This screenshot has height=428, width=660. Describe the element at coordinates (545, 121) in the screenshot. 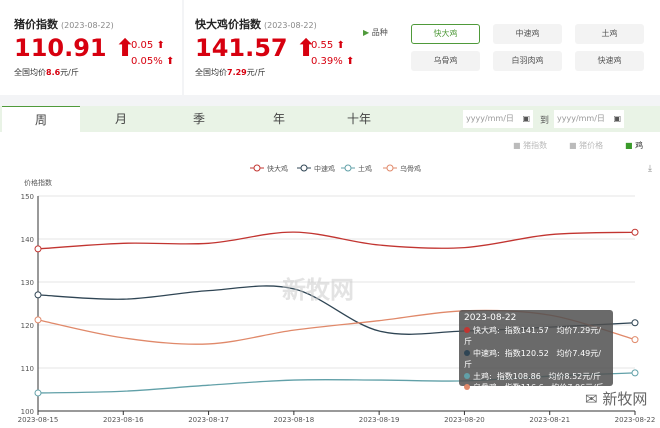

I see `date-separator: 到` at that location.